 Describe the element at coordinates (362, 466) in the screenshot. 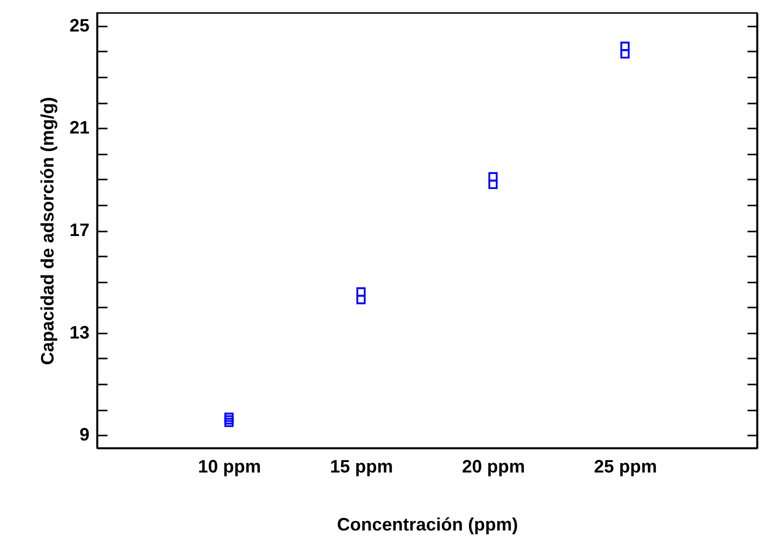

I see `x-tick-label: 15 ppm` at that location.